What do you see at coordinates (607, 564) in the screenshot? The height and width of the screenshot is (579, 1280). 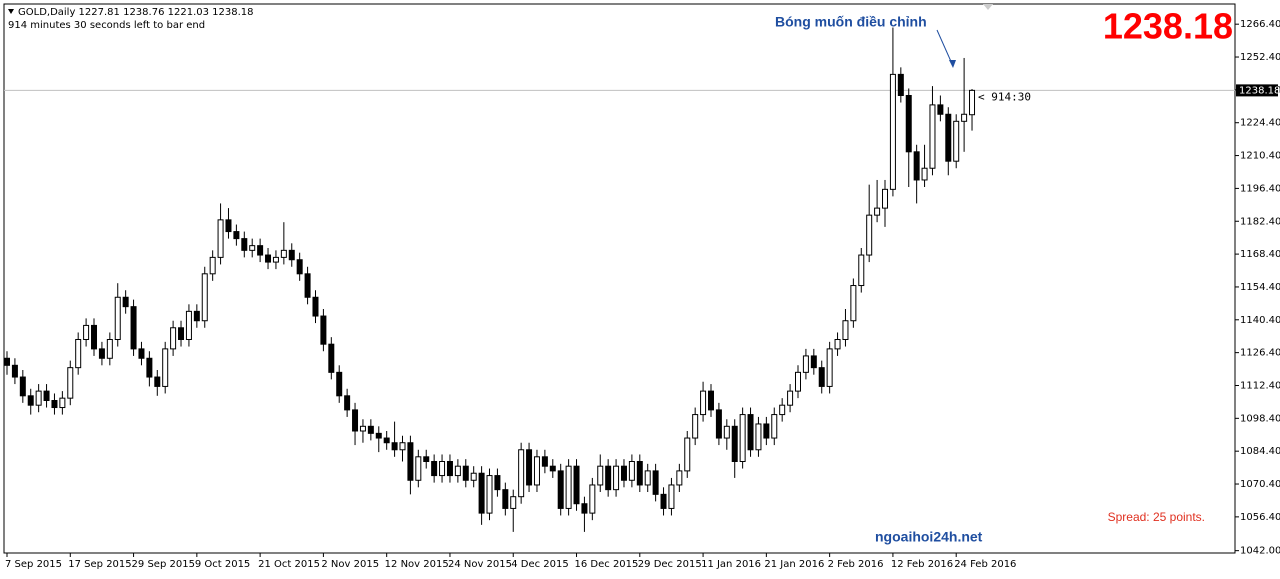 I see `x-tick-label: 16 Dec 2015` at bounding box center [607, 564].